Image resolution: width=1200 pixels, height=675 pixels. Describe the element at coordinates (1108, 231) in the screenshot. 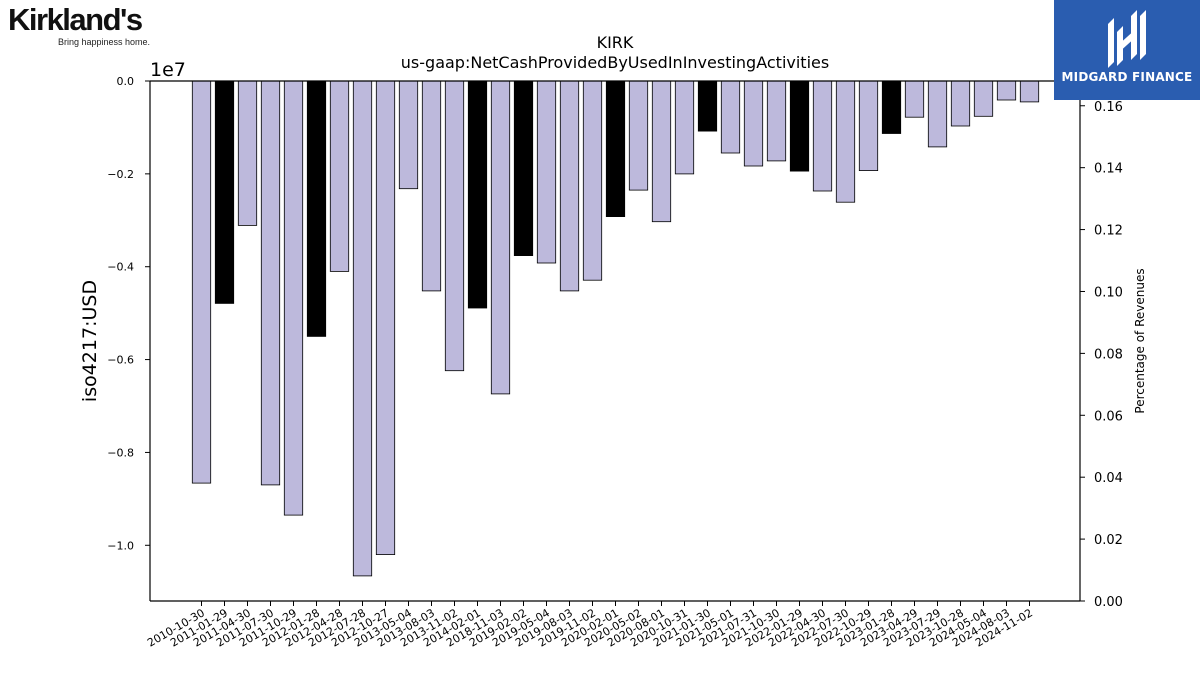

I see `y2-tick-label: 0.12` at that location.